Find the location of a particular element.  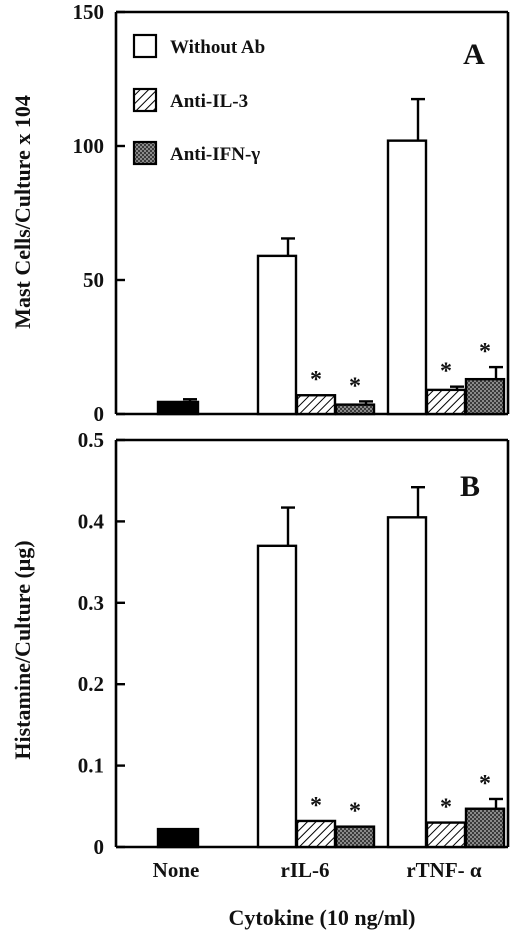

x-tick-label-ril-6: rIL-6 is located at coordinates (305, 870).